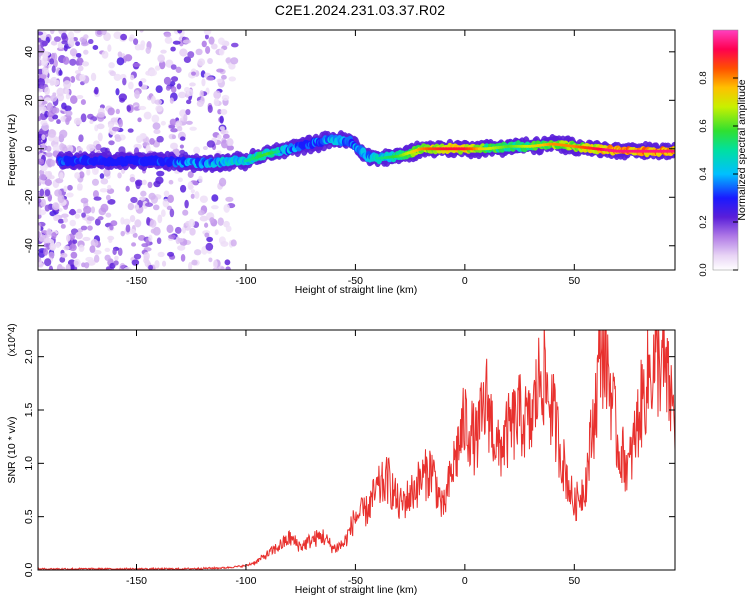 This screenshot has width=750, height=600. Describe the element at coordinates (12, 150) in the screenshot. I see `spectrogram-y-label: Frequency (Hz)` at that location.